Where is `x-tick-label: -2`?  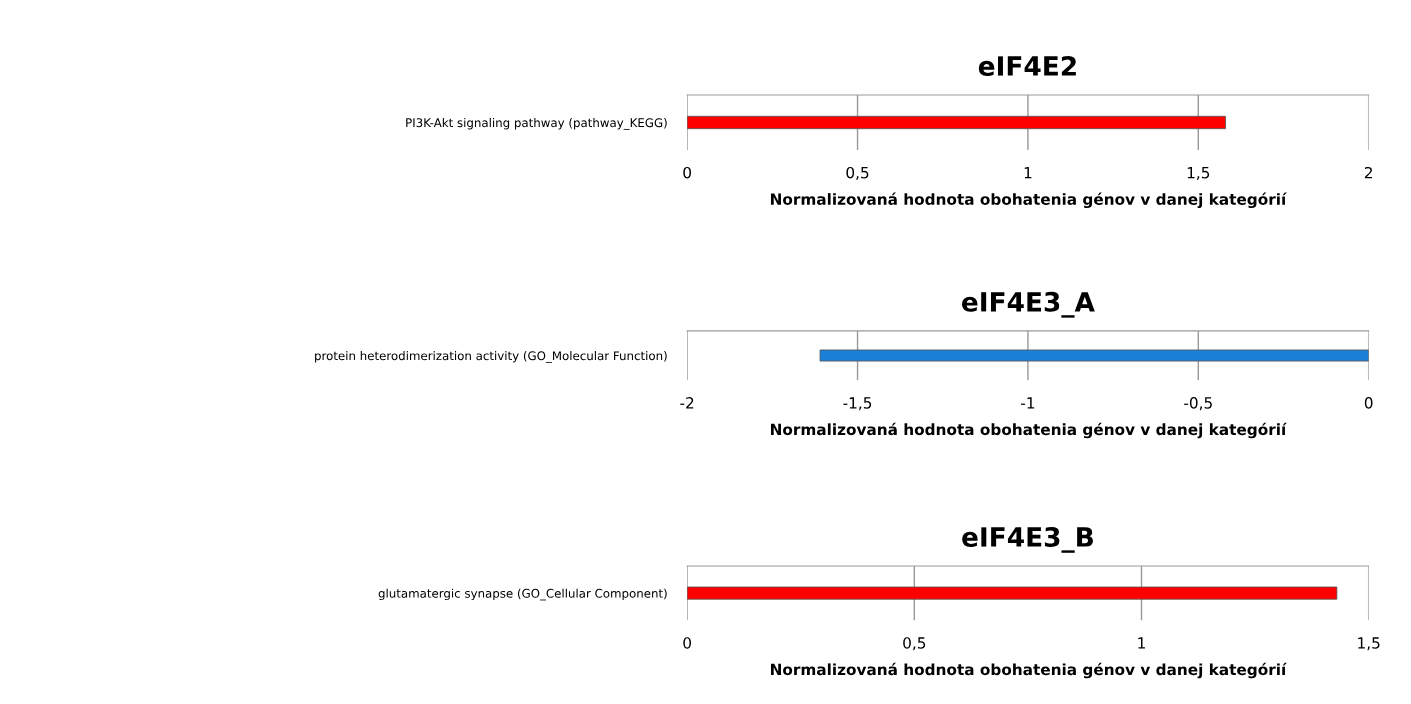 x-tick-label: -2 is located at coordinates (687, 403).